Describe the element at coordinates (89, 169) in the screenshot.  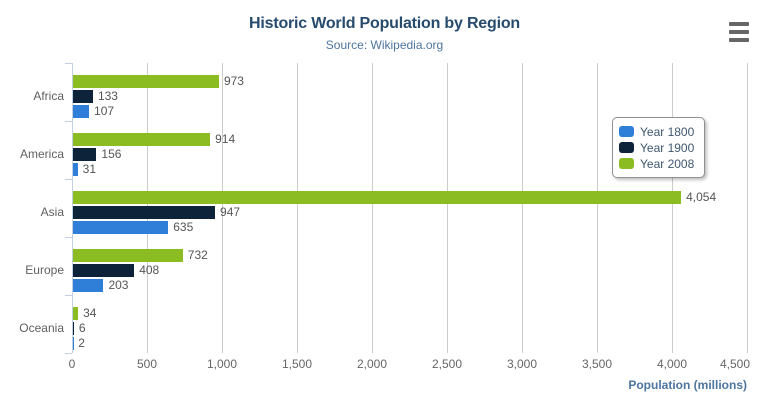
I see `bar-value-label: 31` at that location.